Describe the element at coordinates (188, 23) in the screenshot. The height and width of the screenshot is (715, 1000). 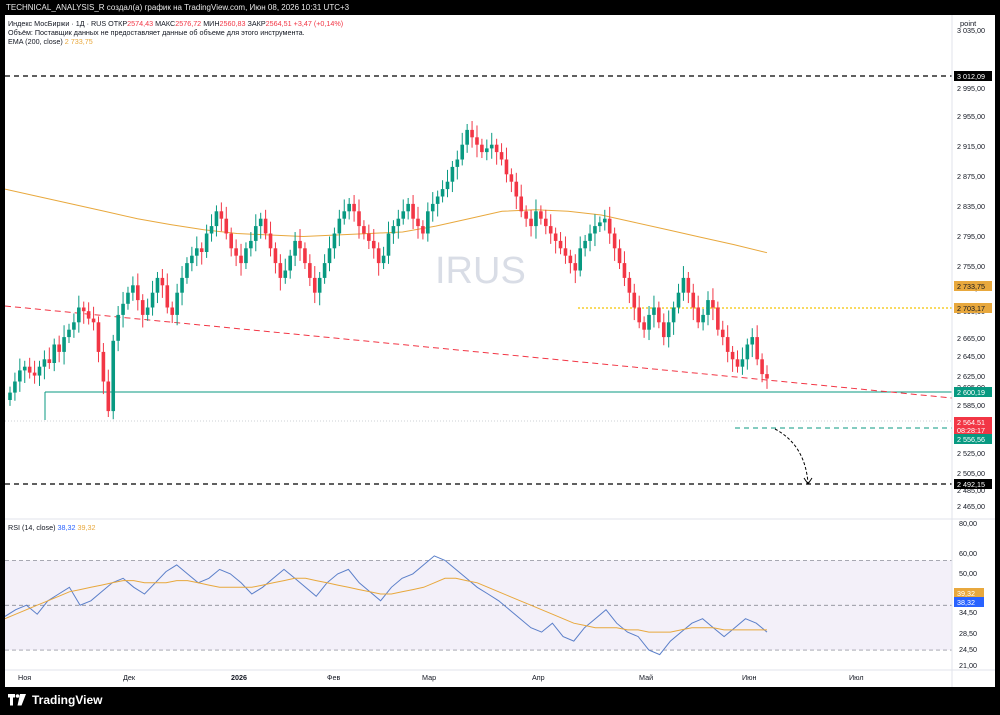
I see `high-value: 2576,72` at that location.